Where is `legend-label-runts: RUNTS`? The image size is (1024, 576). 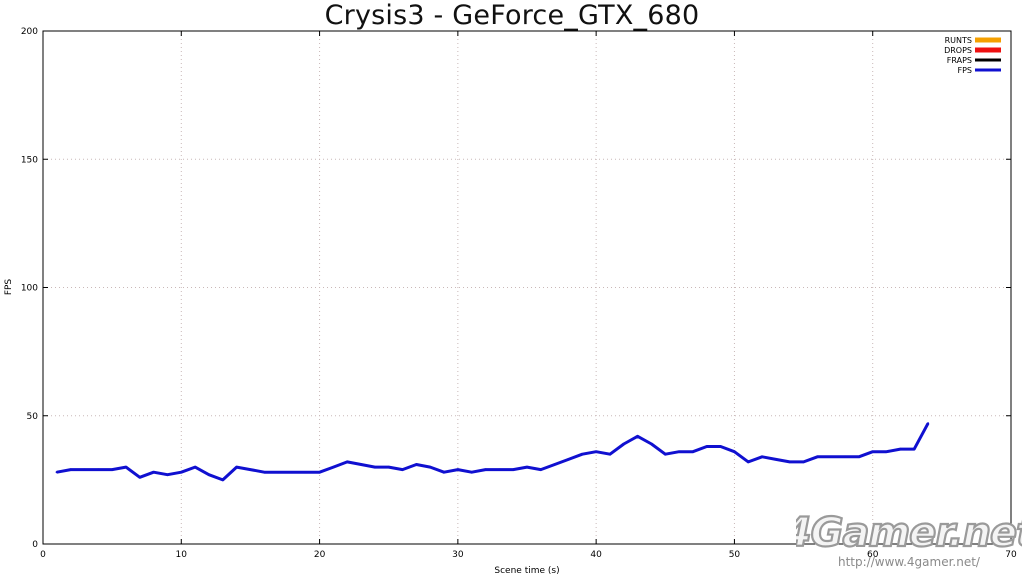 legend-label-runts: RUNTS is located at coordinates (958, 40).